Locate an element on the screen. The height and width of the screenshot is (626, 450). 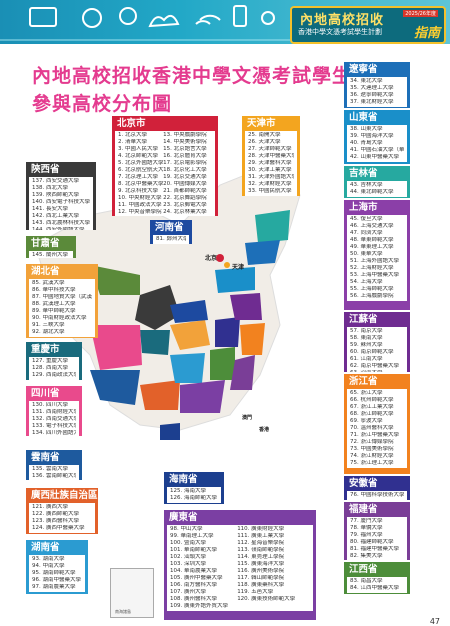
university-item: 66. 杭州師範大學 is located at coordinates (372, 400).